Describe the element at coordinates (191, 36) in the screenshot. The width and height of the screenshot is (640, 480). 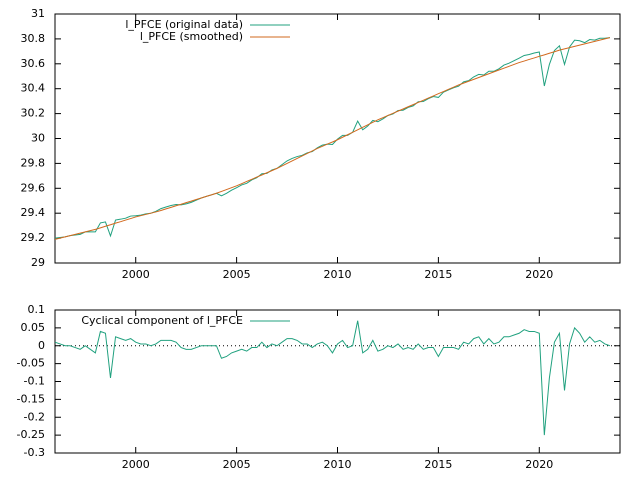
I see `legend-label: l_PFCE (smoothed)` at that location.